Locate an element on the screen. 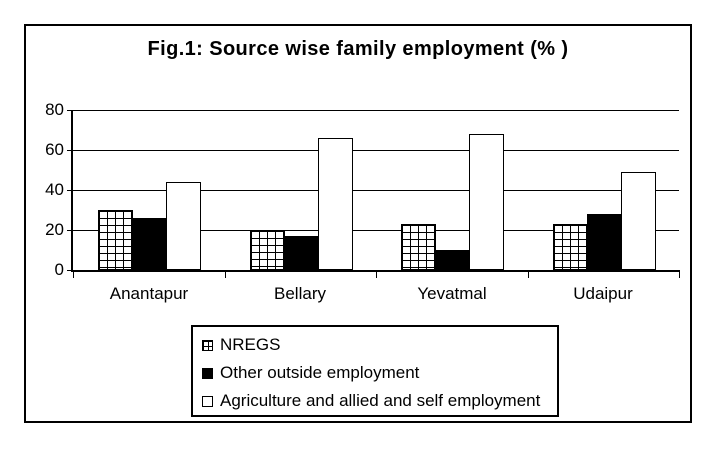 Image resolution: width=726 pixels, height=457 pixels. legend-swatch-agriculture-and-allied is located at coordinates (207, 401).